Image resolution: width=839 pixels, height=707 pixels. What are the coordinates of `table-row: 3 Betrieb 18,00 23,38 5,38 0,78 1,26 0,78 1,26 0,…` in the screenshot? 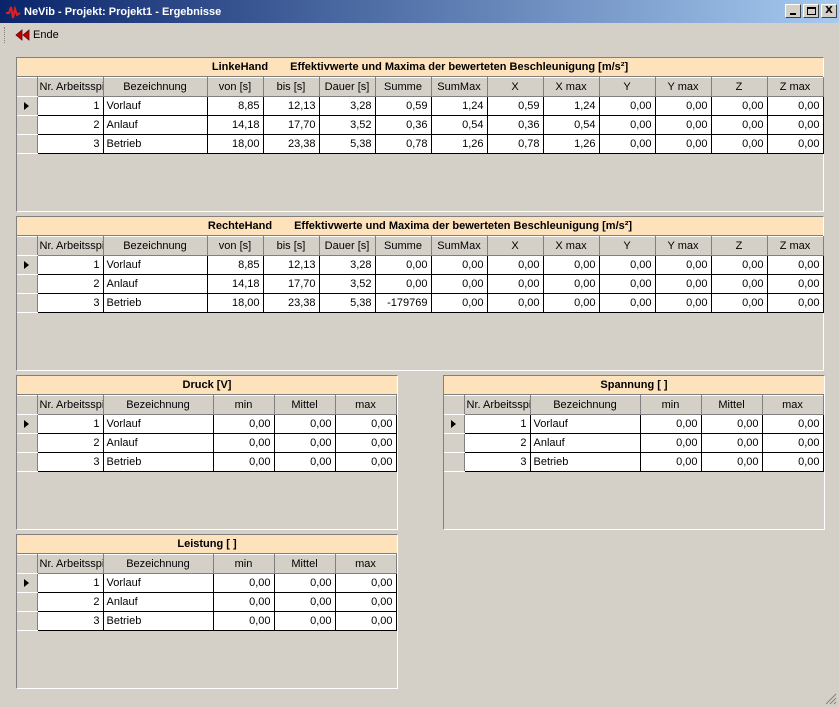 It's located at (420, 144).